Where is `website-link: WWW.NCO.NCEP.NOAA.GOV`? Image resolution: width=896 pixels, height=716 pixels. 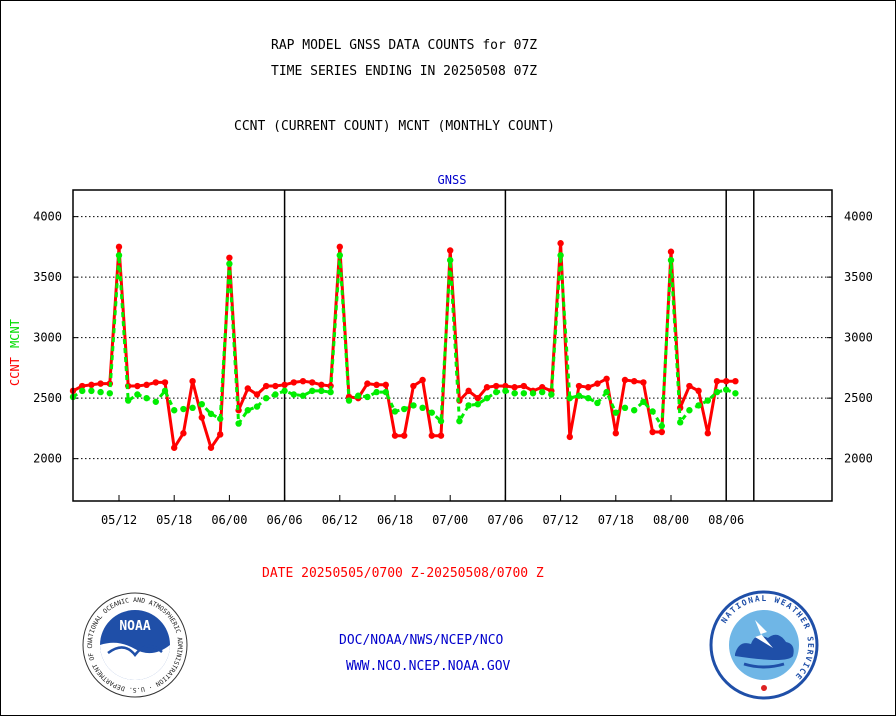 website-link: WWW.NCO.NCEP.NOAA.GOV is located at coordinates (428, 666).